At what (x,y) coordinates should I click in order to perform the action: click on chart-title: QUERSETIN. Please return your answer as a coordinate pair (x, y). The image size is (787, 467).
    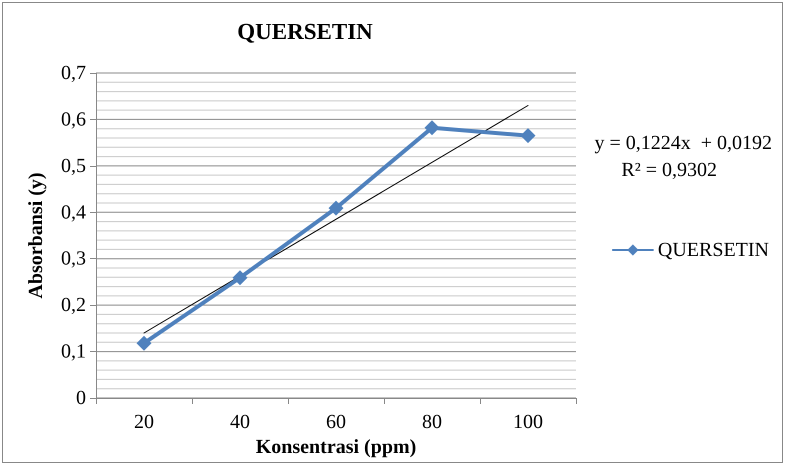
    Looking at the image, I should click on (305, 31).